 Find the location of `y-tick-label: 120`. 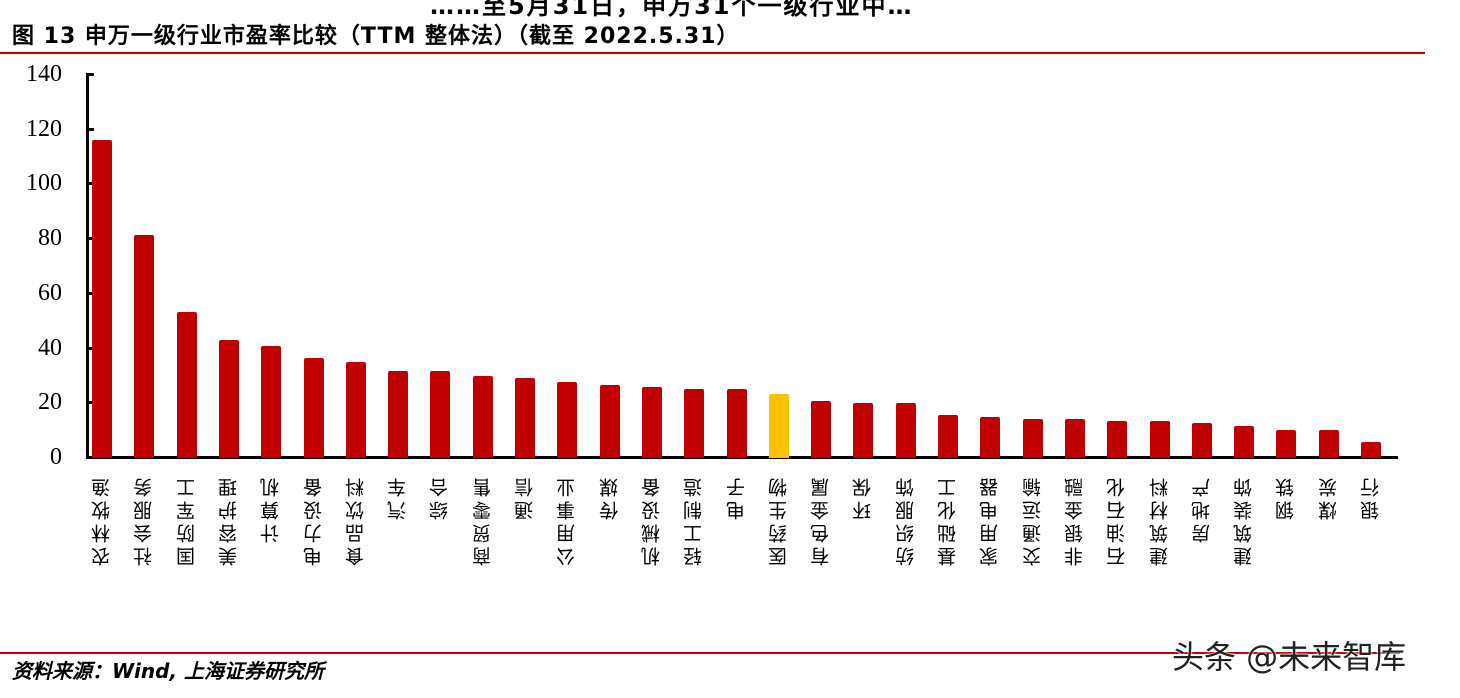

y-tick-label: 120 is located at coordinates (44, 128).